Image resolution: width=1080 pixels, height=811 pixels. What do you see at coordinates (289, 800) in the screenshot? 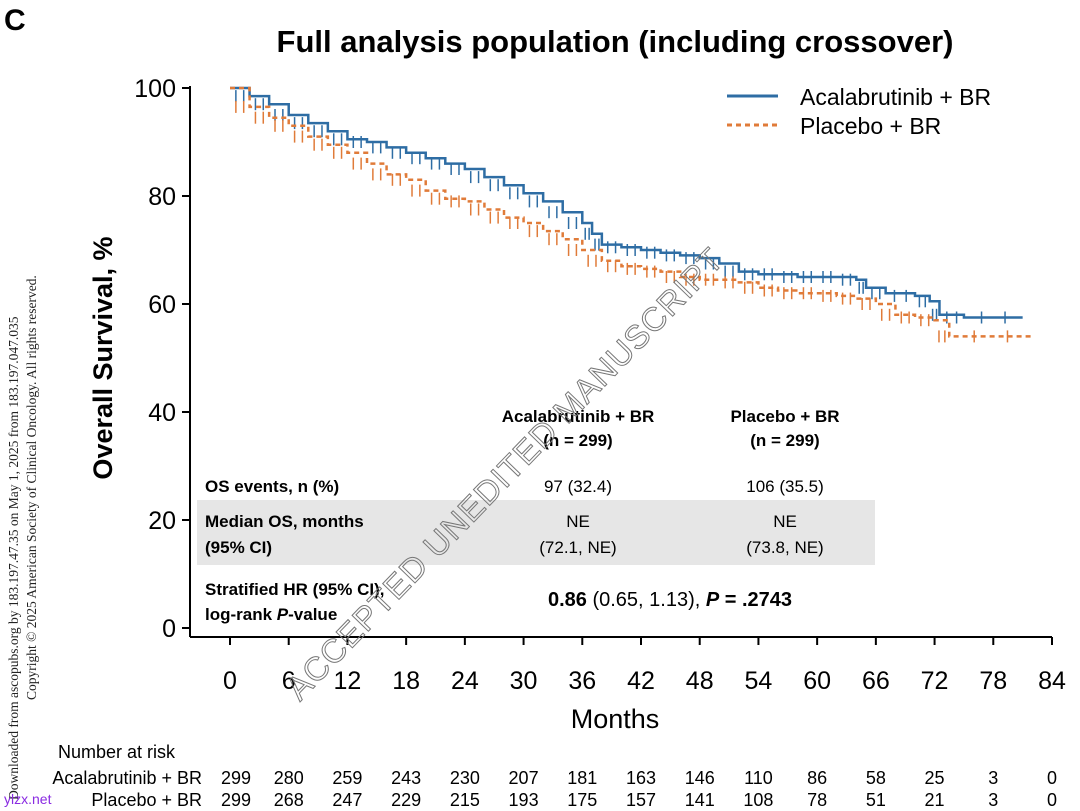
I see `risk-value: 268` at bounding box center [289, 800].